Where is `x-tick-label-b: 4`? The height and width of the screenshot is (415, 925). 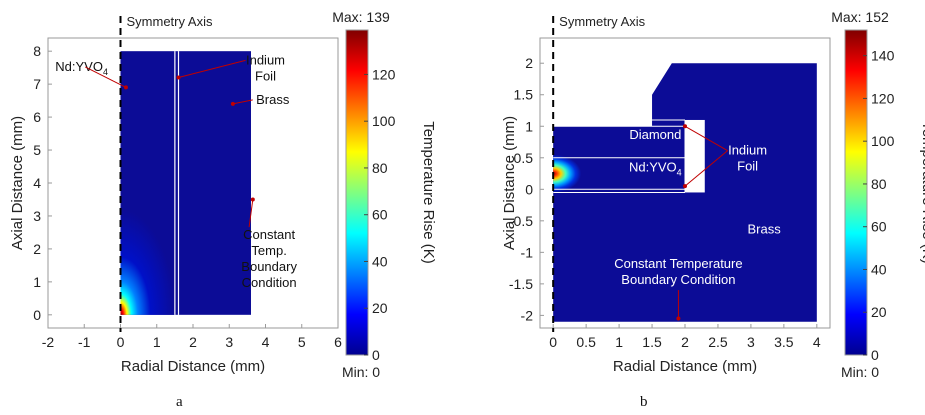
x-tick-label-b: 4 is located at coordinates (817, 342).